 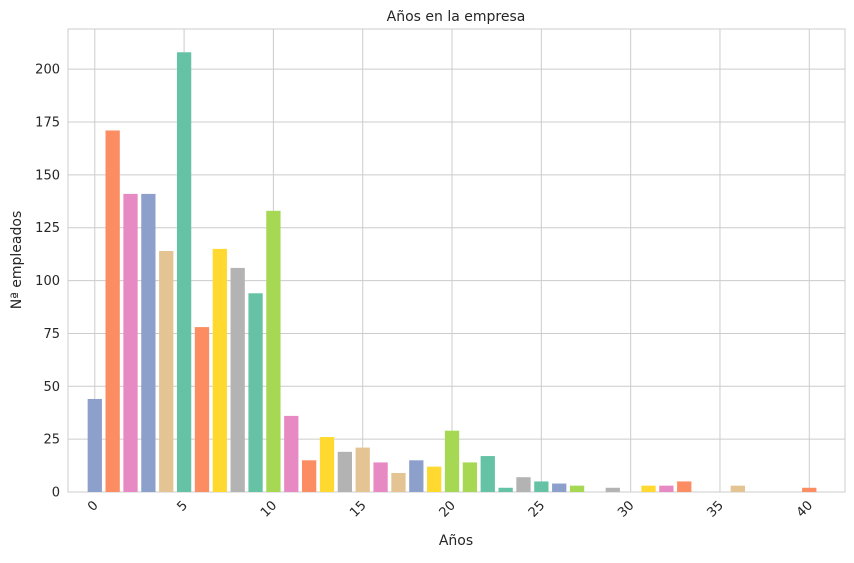 I want to click on x-tick-label: 5, so click(x=182, y=506).